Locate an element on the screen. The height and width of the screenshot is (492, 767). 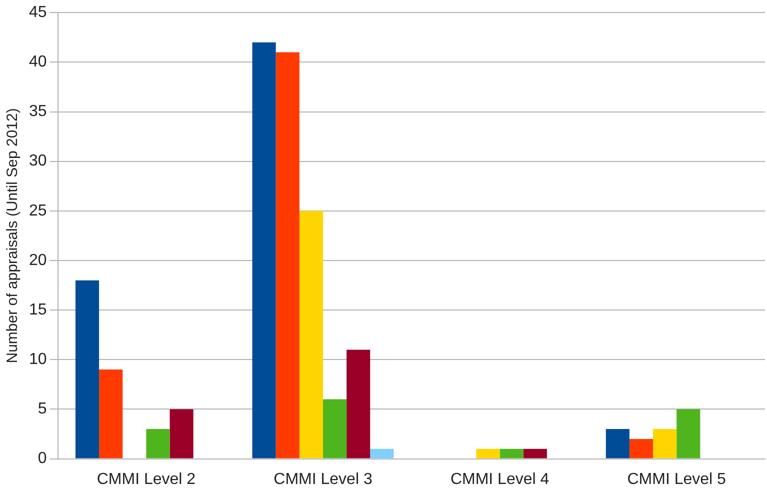
y-tick-label: 30 is located at coordinates (38, 161).